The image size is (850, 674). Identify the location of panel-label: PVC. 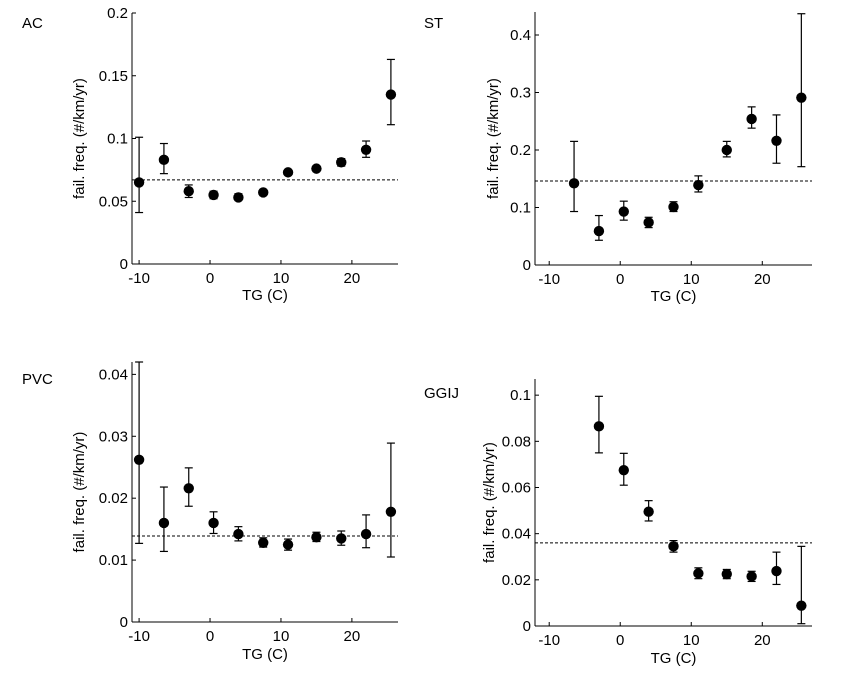
(37, 379).